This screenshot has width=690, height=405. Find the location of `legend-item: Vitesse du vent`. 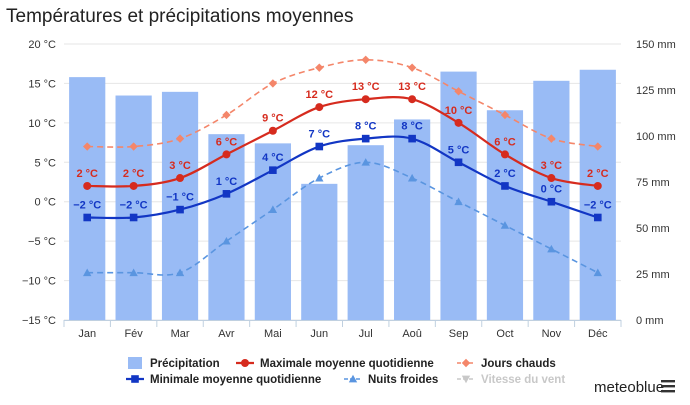

legend-item: Vitesse du vent is located at coordinates (511, 380).